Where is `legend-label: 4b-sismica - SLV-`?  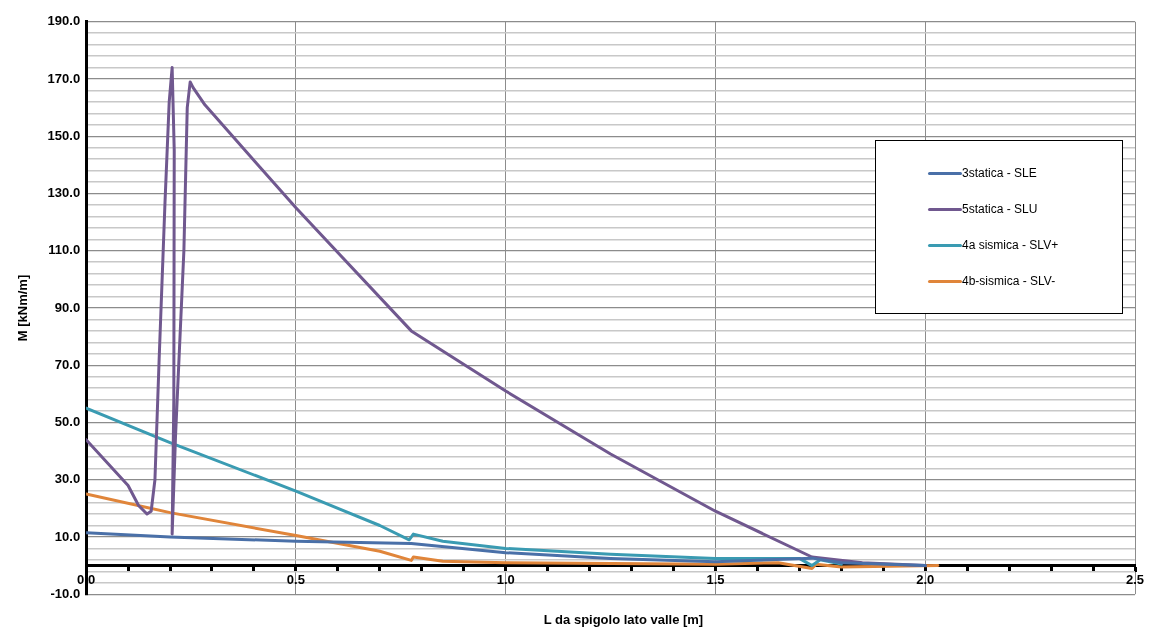
legend-label: 4b-sismica - SLV- is located at coordinates (1009, 281).